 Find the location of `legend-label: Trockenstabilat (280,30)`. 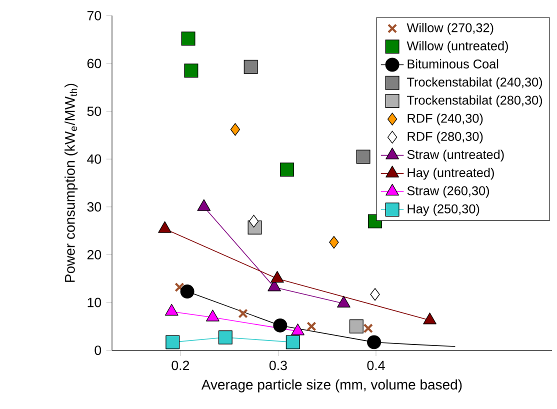

legend-label: Trockenstabilat (280,30) is located at coordinates (474, 101).